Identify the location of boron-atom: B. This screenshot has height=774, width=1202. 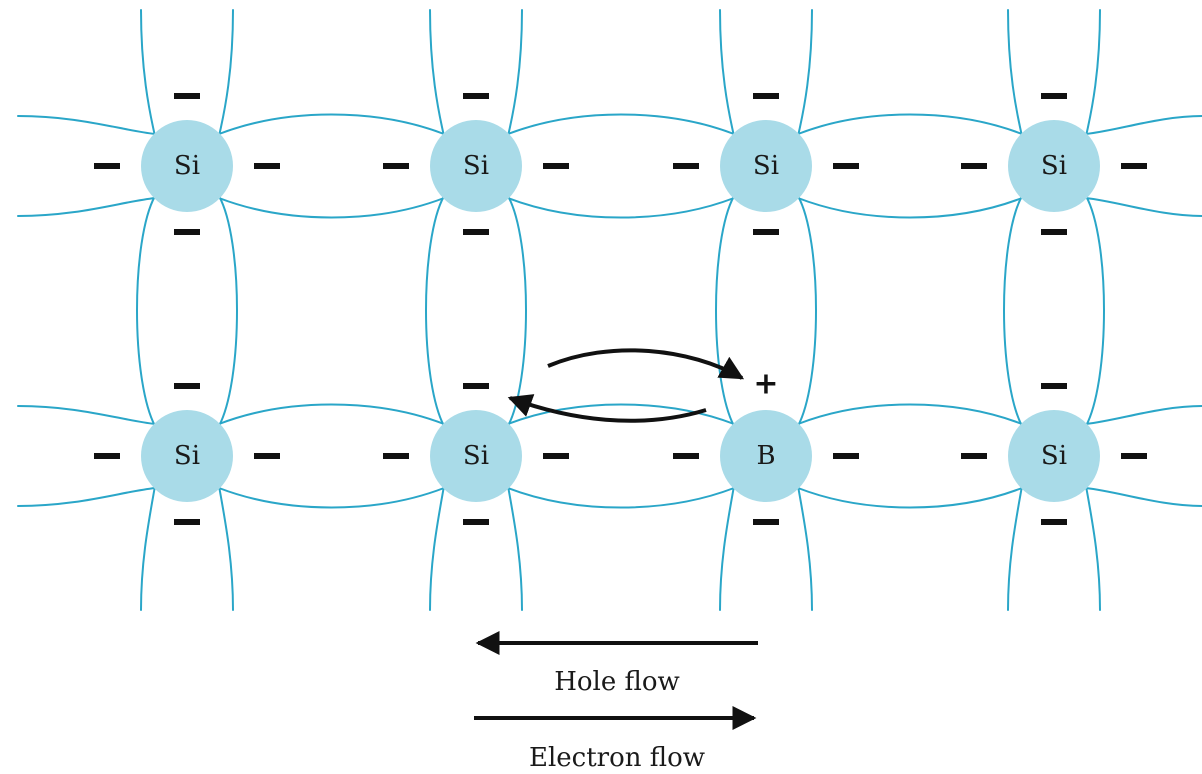
(766, 456).